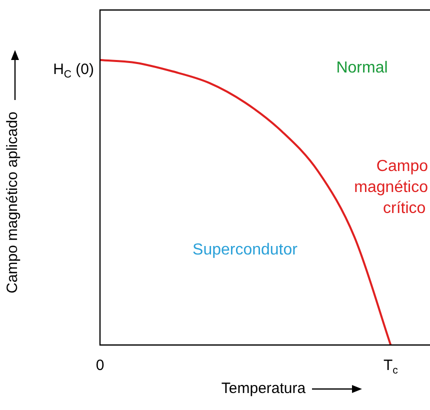  I want to click on annotation: Supercondutor, so click(245, 249).